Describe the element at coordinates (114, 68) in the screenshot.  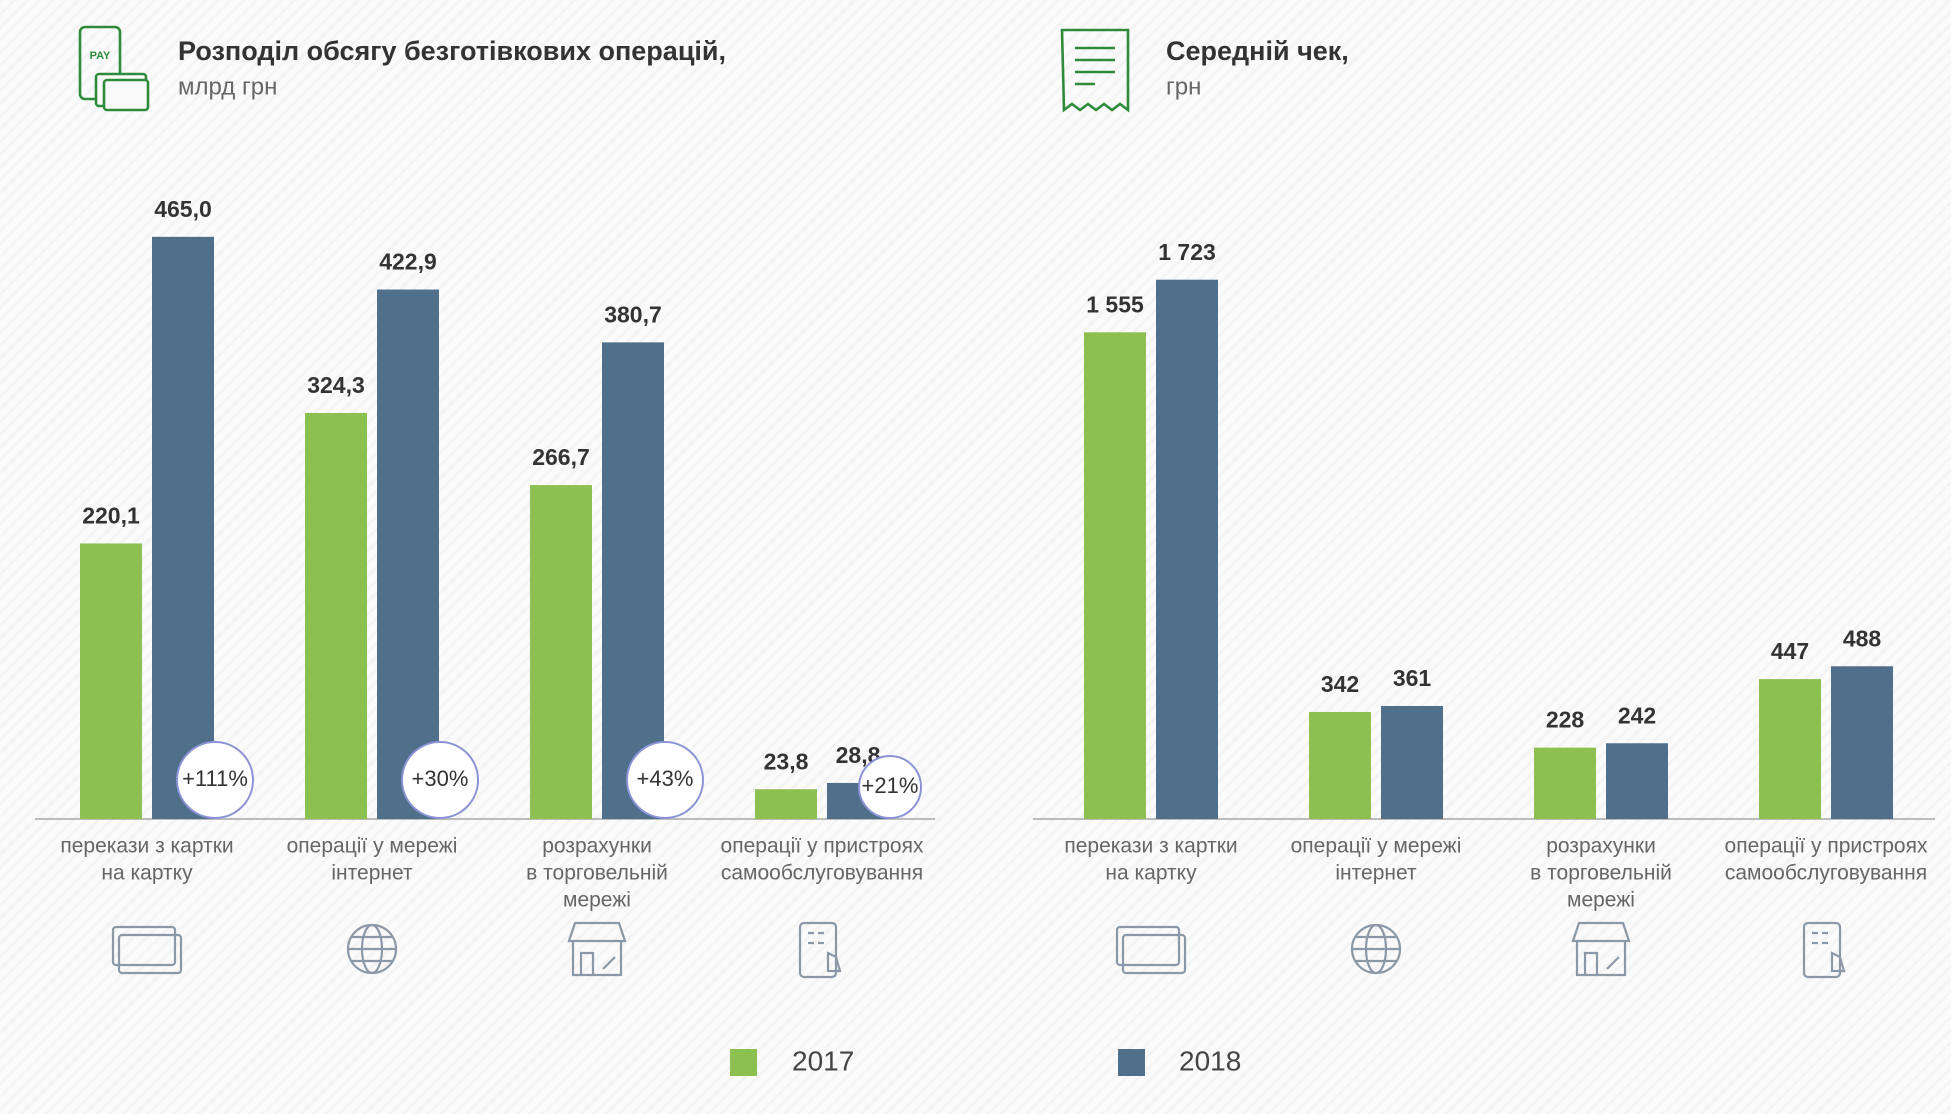
I see `icon-pay: PAY` at that location.